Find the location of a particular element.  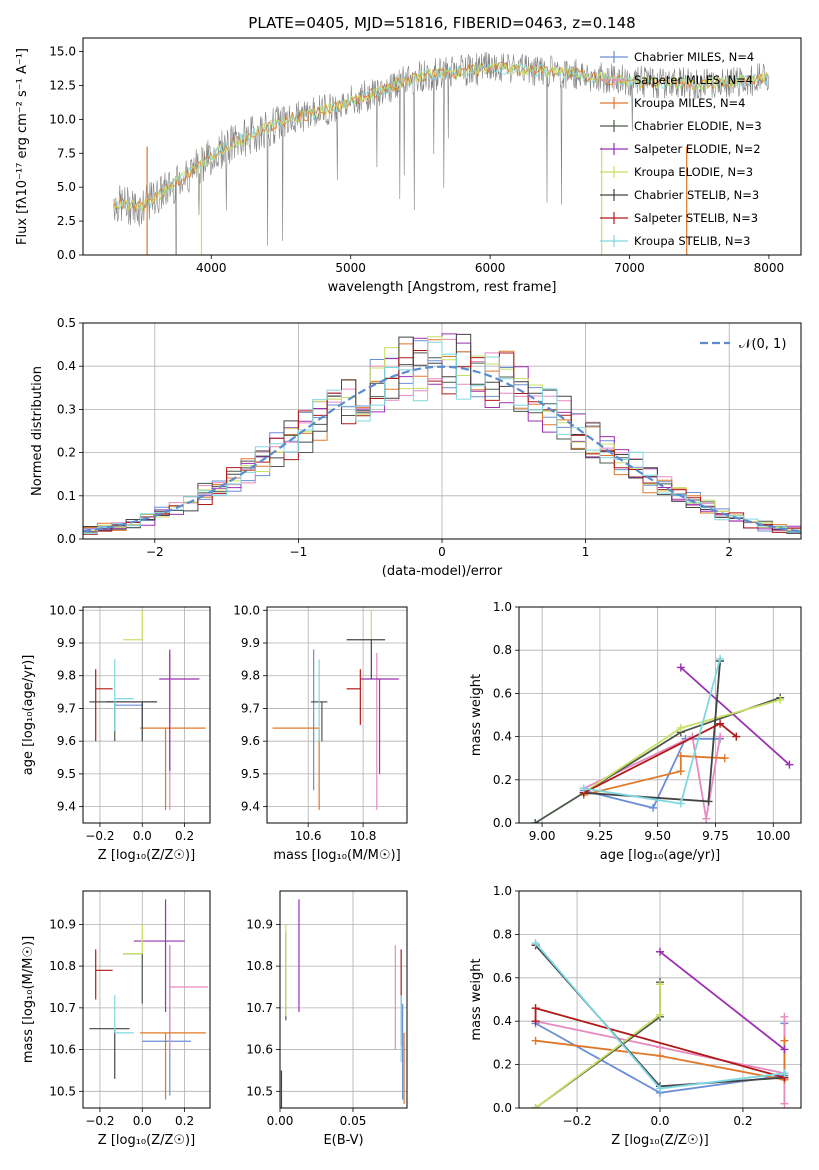

legend-label-chabrier_stelib: Chabrier STELIB, N=3 is located at coordinates (696, 195).